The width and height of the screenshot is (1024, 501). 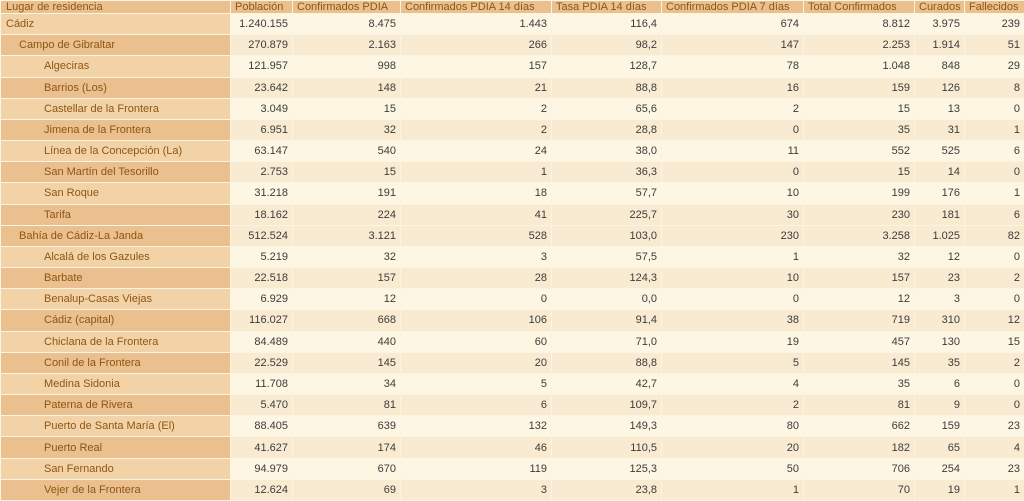 I want to click on cell-total-confirmados: 32, so click(x=859, y=257).